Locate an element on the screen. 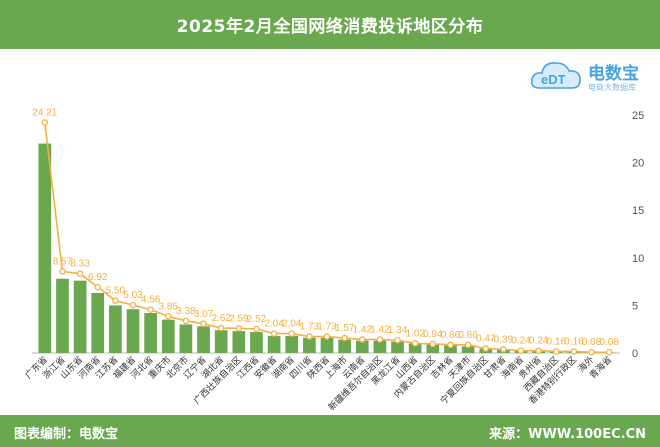 The image size is (660, 447). brand-subtitle: 电商大数据库 is located at coordinates (612, 87).